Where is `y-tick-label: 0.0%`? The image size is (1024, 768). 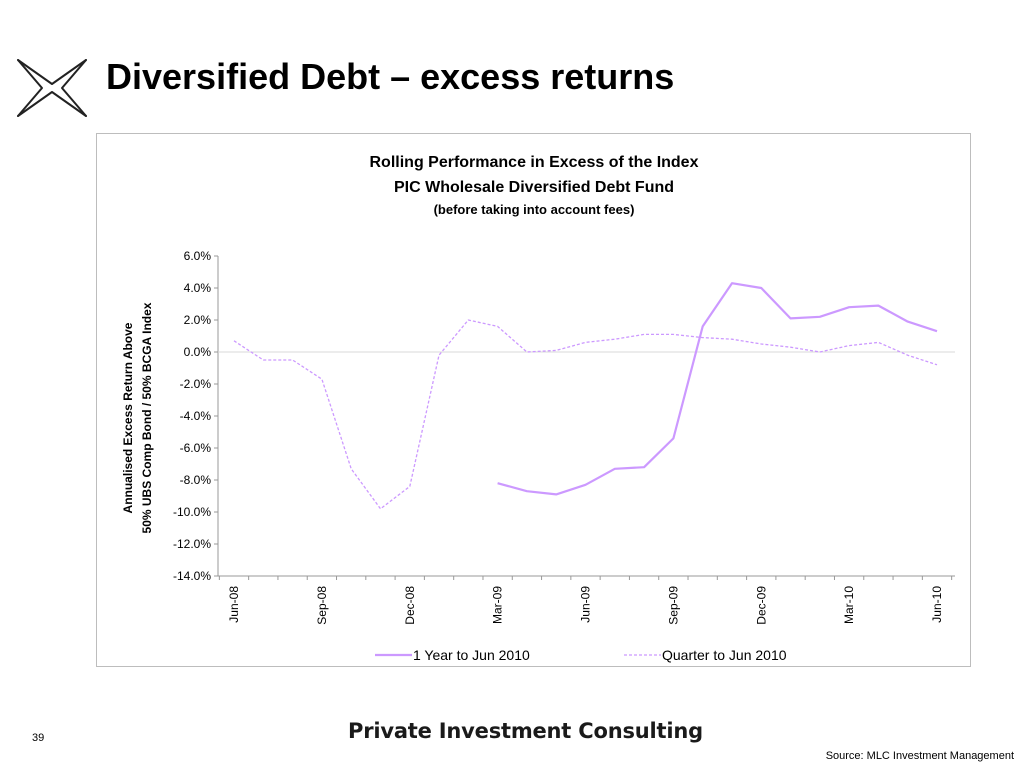 y-tick-label: 0.0% is located at coordinates (198, 352).